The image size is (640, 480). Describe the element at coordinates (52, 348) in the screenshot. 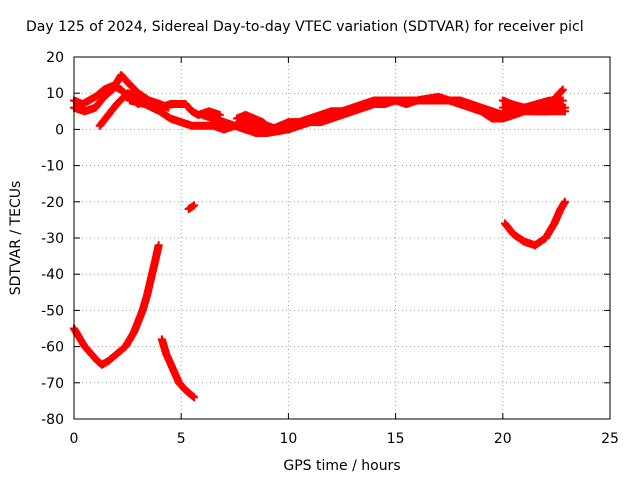

I see `y-tick-label: -60` at that location.